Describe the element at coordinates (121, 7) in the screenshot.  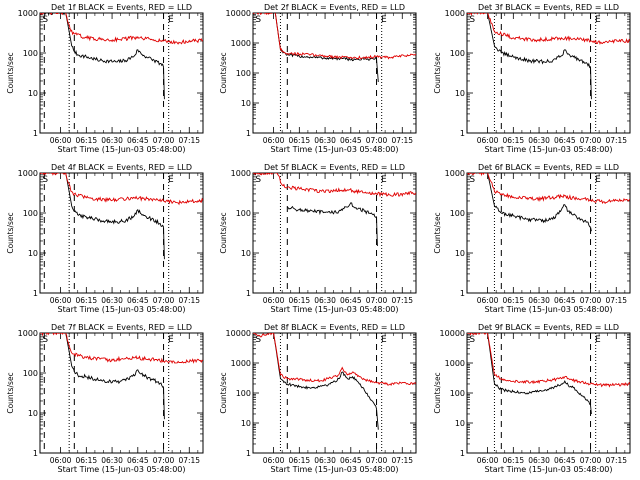
I see `chart-title: Det 1f BLACK = Events, RED = LLD` at that location.